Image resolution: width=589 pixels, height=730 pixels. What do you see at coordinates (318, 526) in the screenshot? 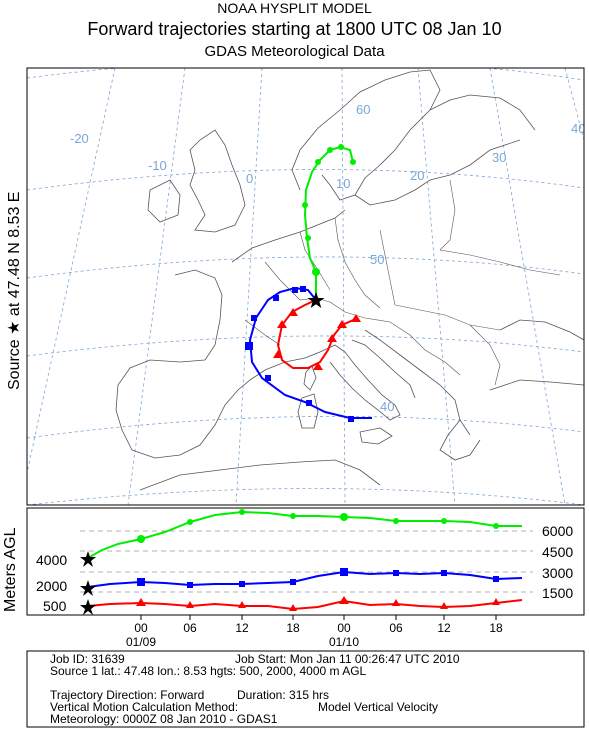
I see `height-4000m-markers` at bounding box center [318, 526].